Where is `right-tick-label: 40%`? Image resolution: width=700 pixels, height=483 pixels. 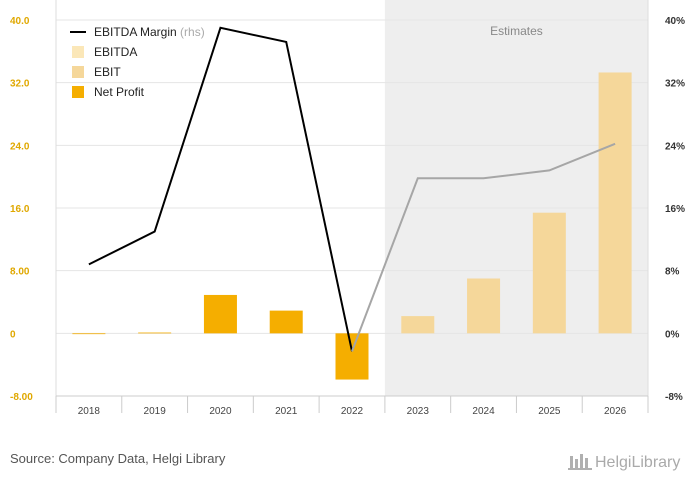 right-tick-label: 40% is located at coordinates (675, 21).